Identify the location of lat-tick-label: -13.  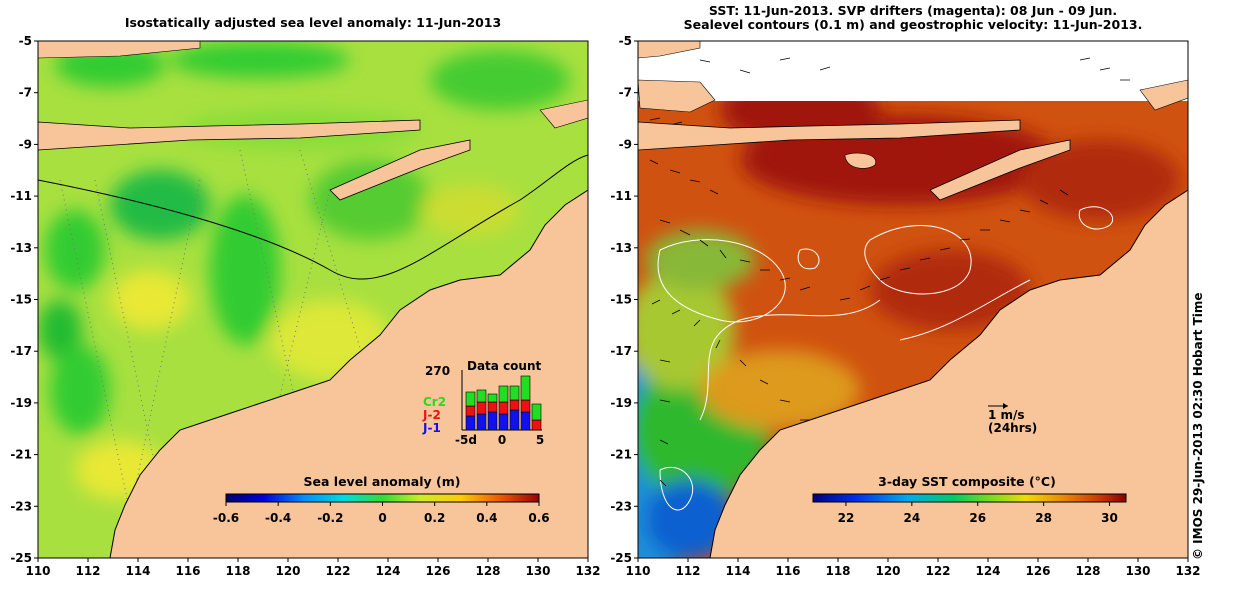
(21, 248).